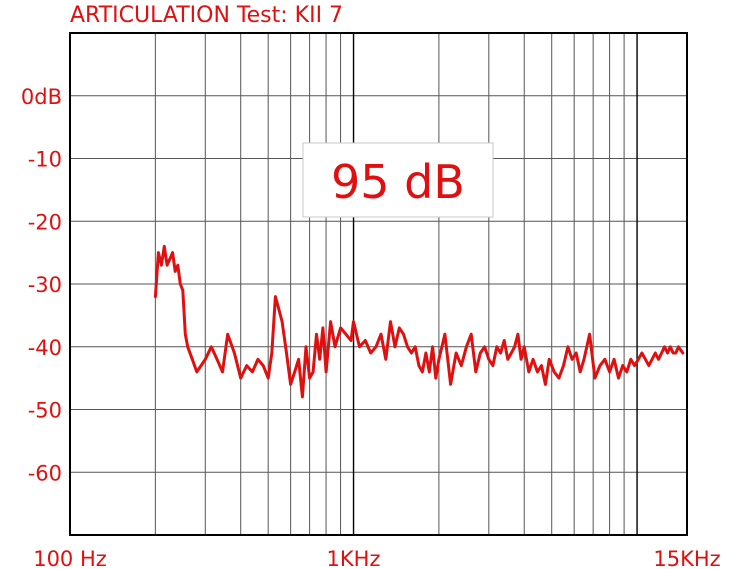  What do you see at coordinates (45, 473) in the screenshot?
I see `y-tick-label: -60` at bounding box center [45, 473].